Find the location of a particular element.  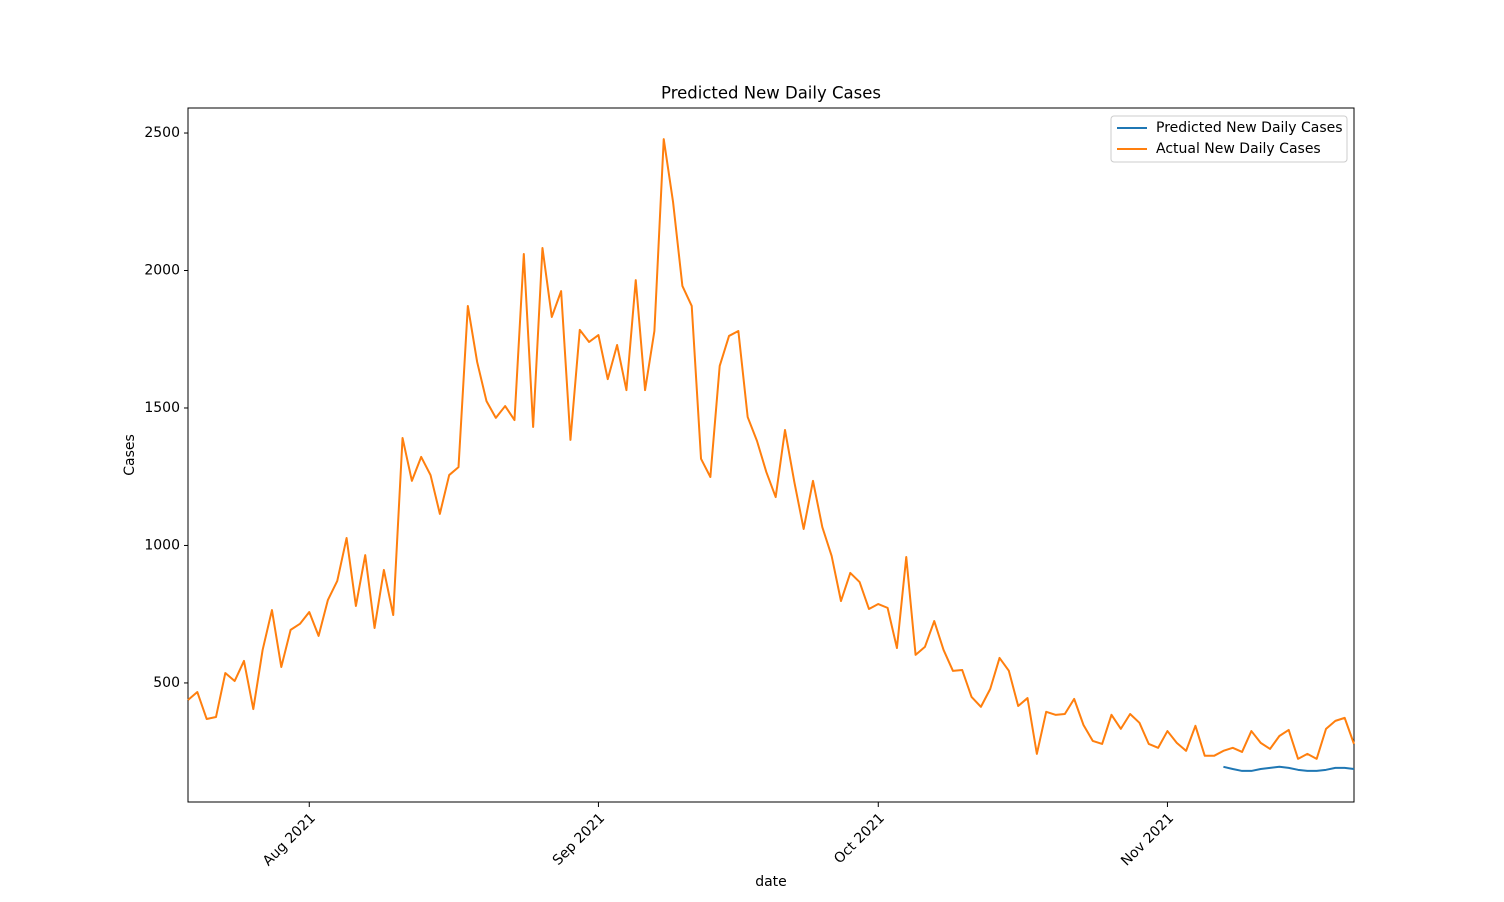

y-tick-label: 500 is located at coordinates (166, 683).